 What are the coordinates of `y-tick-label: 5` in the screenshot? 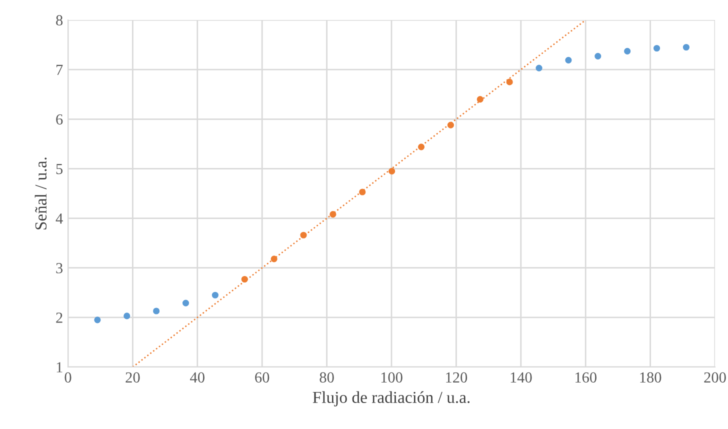 It's located at (59, 169).